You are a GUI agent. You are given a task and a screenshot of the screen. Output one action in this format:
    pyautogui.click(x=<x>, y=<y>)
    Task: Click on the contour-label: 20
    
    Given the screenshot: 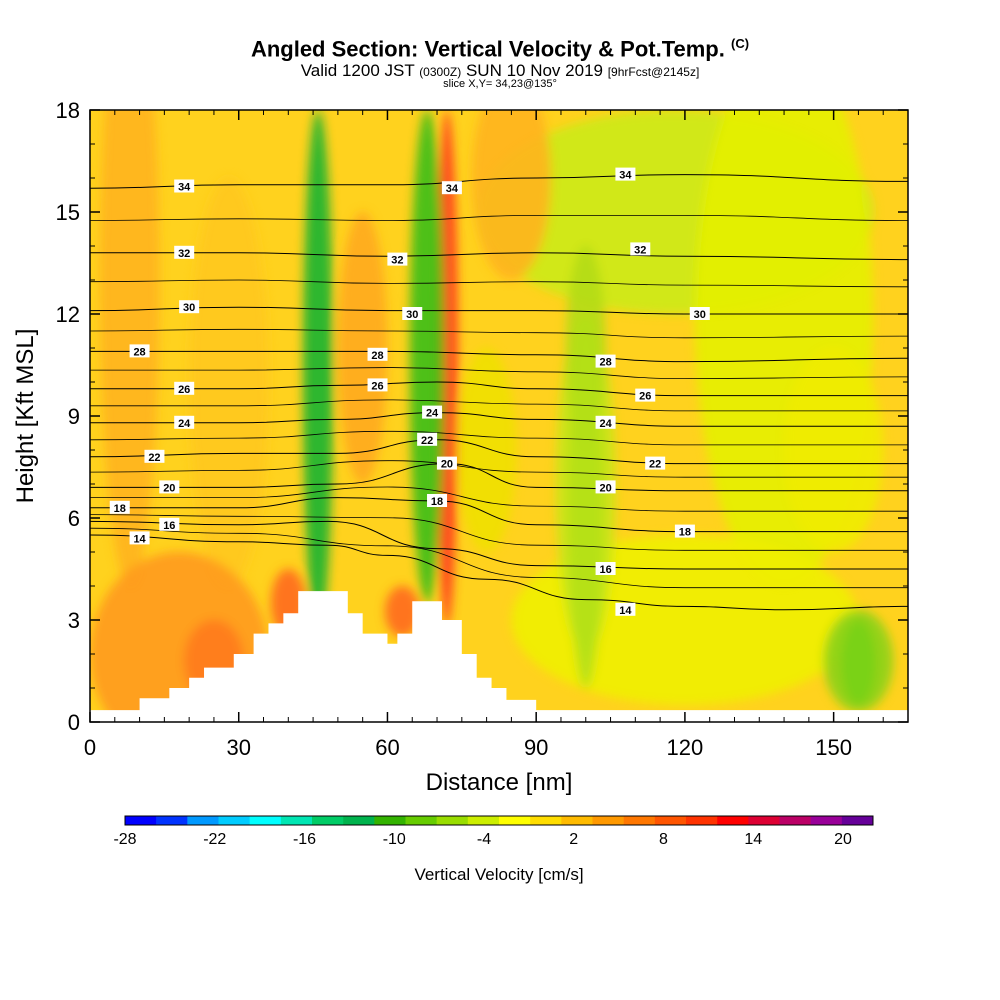 What is the action you would take?
    pyautogui.click(x=605, y=488)
    